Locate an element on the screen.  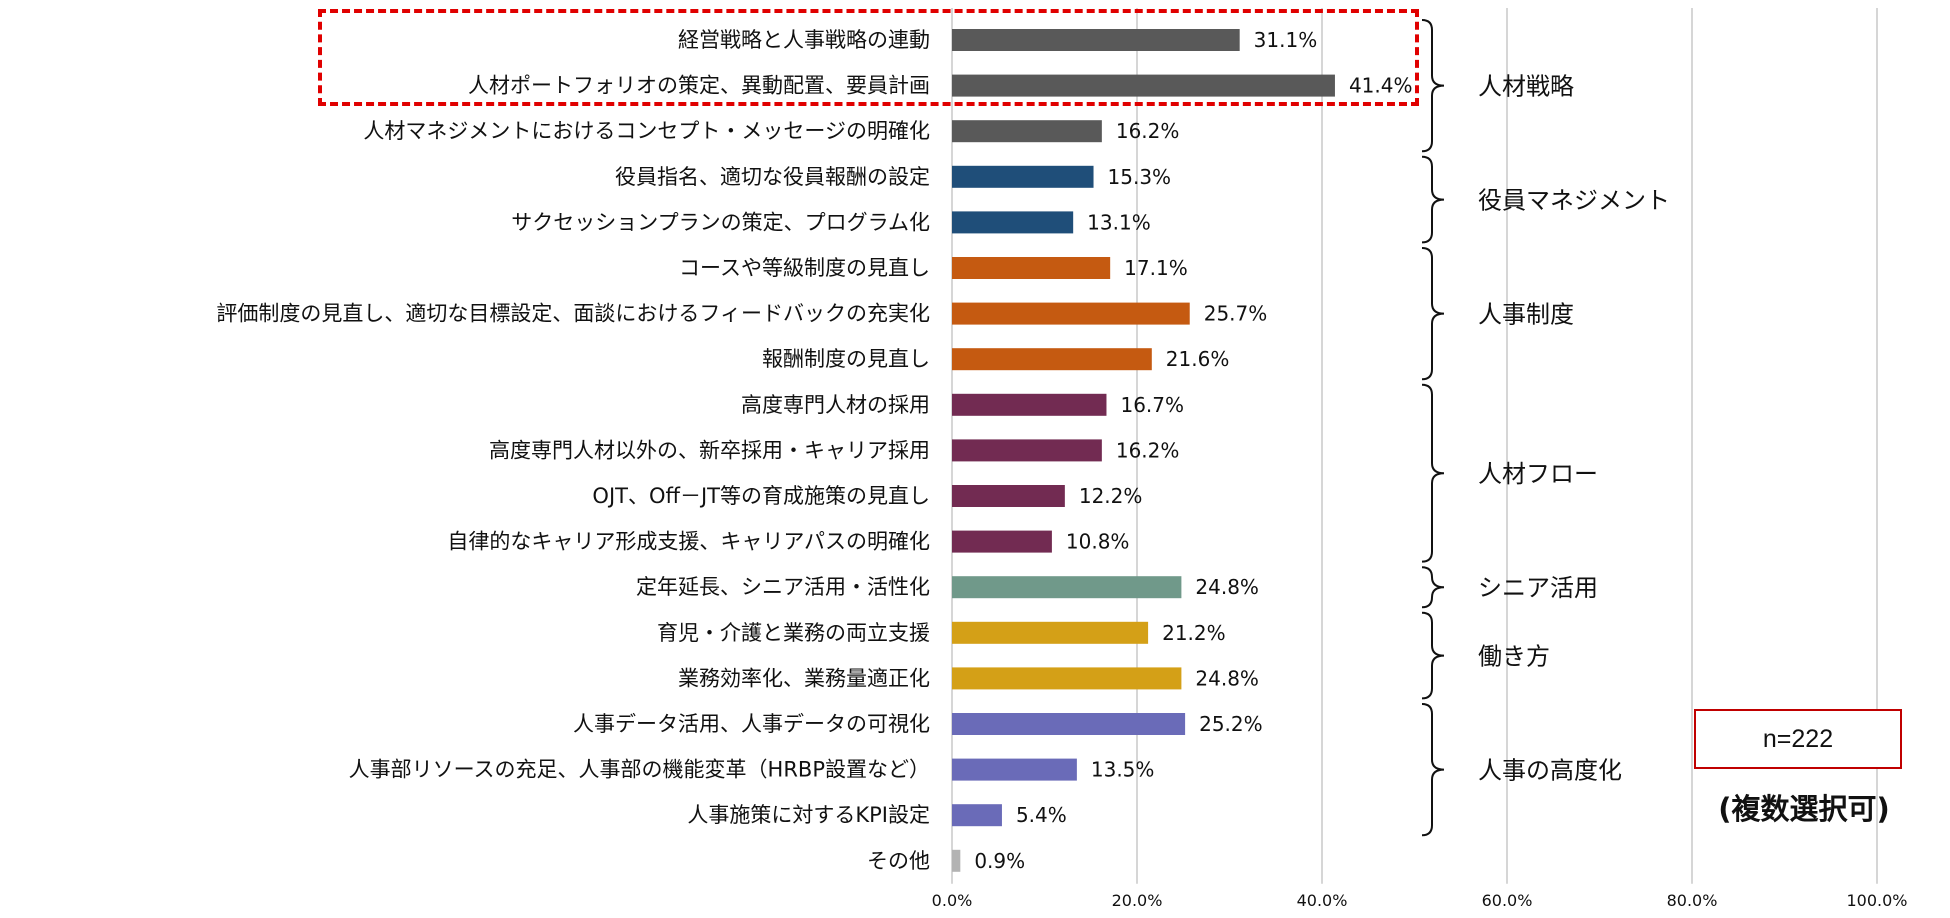
value-label: 10.8% is located at coordinates (1098, 542).